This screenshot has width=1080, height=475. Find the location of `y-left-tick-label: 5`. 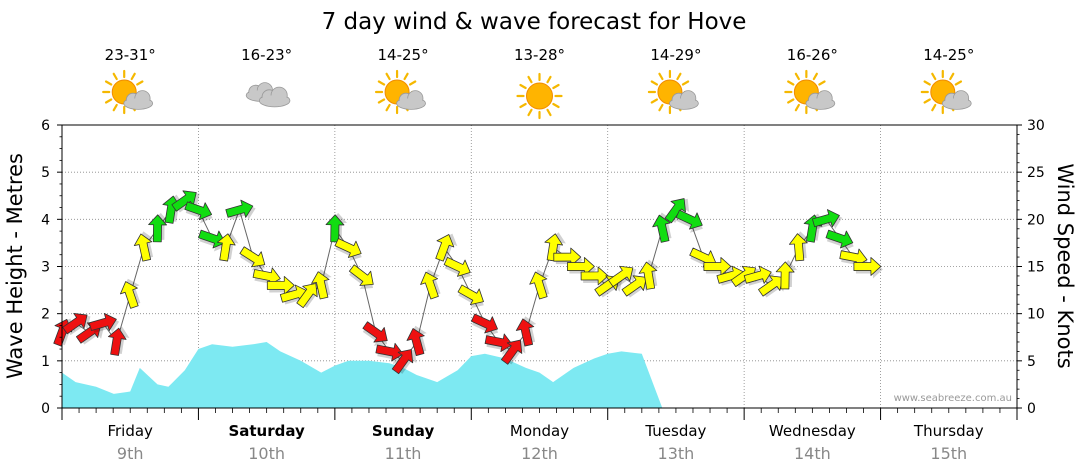

y-left-tick-label: 5 is located at coordinates (45, 173).